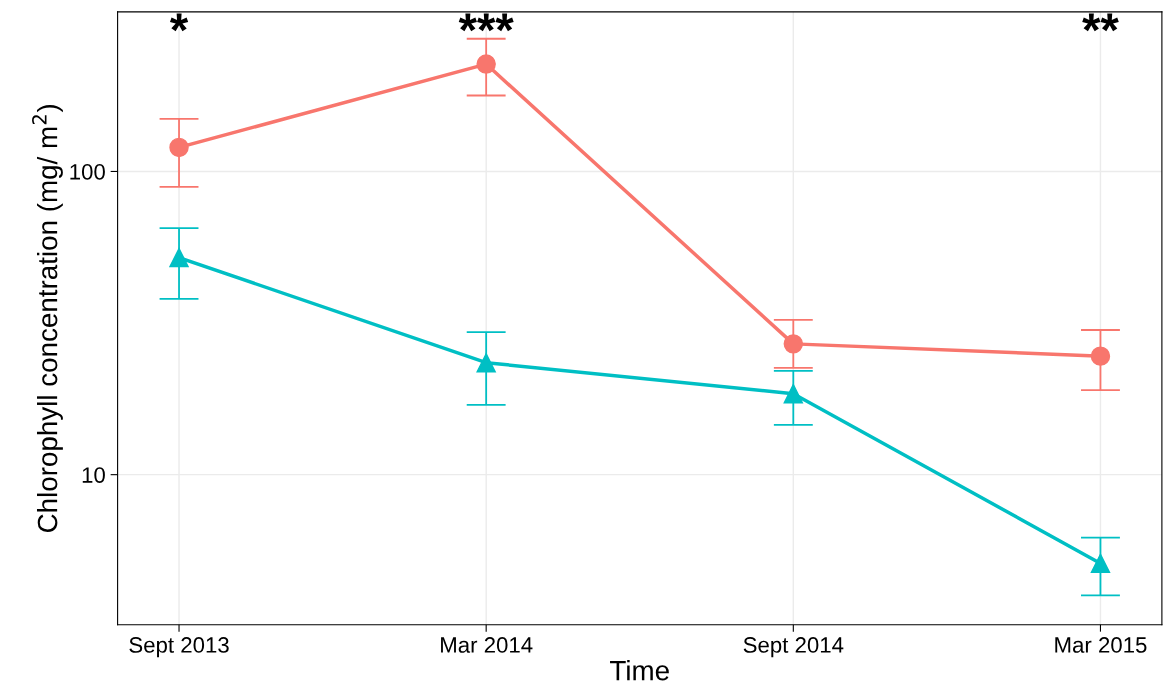  I want to click on x-tick-label: Mar 2015, so click(1101, 645).